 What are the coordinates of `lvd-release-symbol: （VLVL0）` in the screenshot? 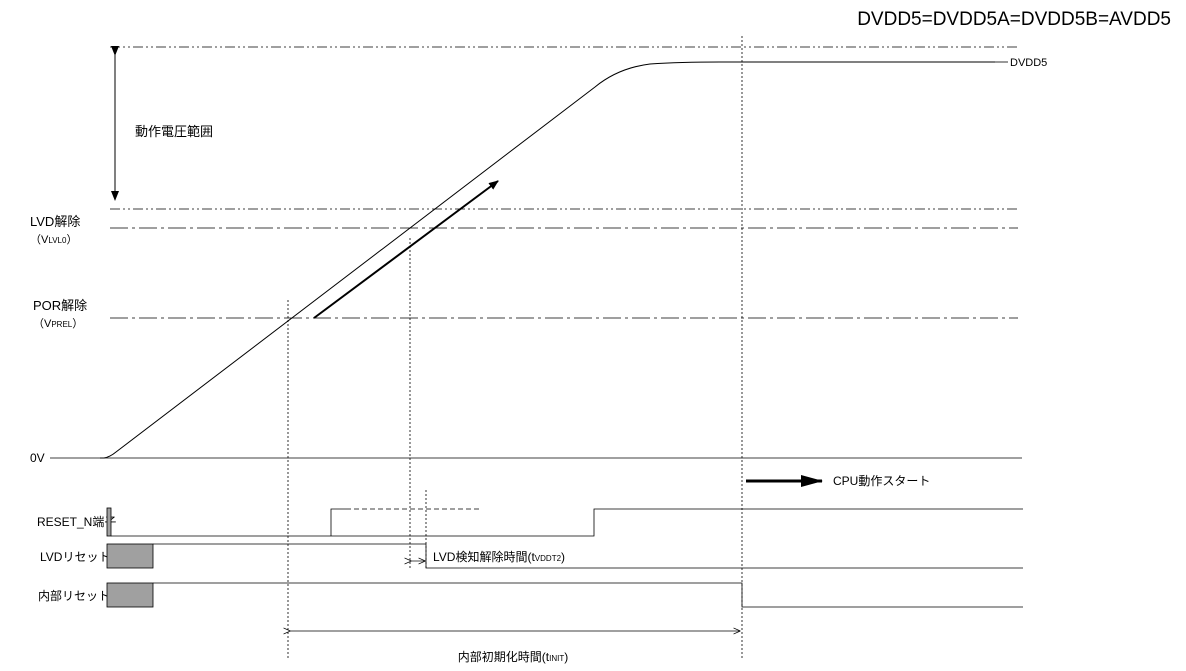 It's located at (53, 239).